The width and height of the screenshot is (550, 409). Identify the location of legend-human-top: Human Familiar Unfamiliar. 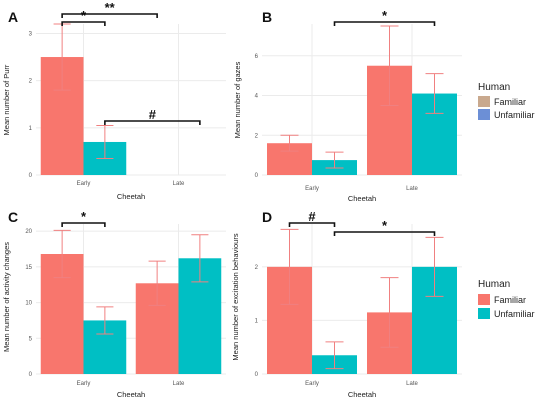
(506, 101).